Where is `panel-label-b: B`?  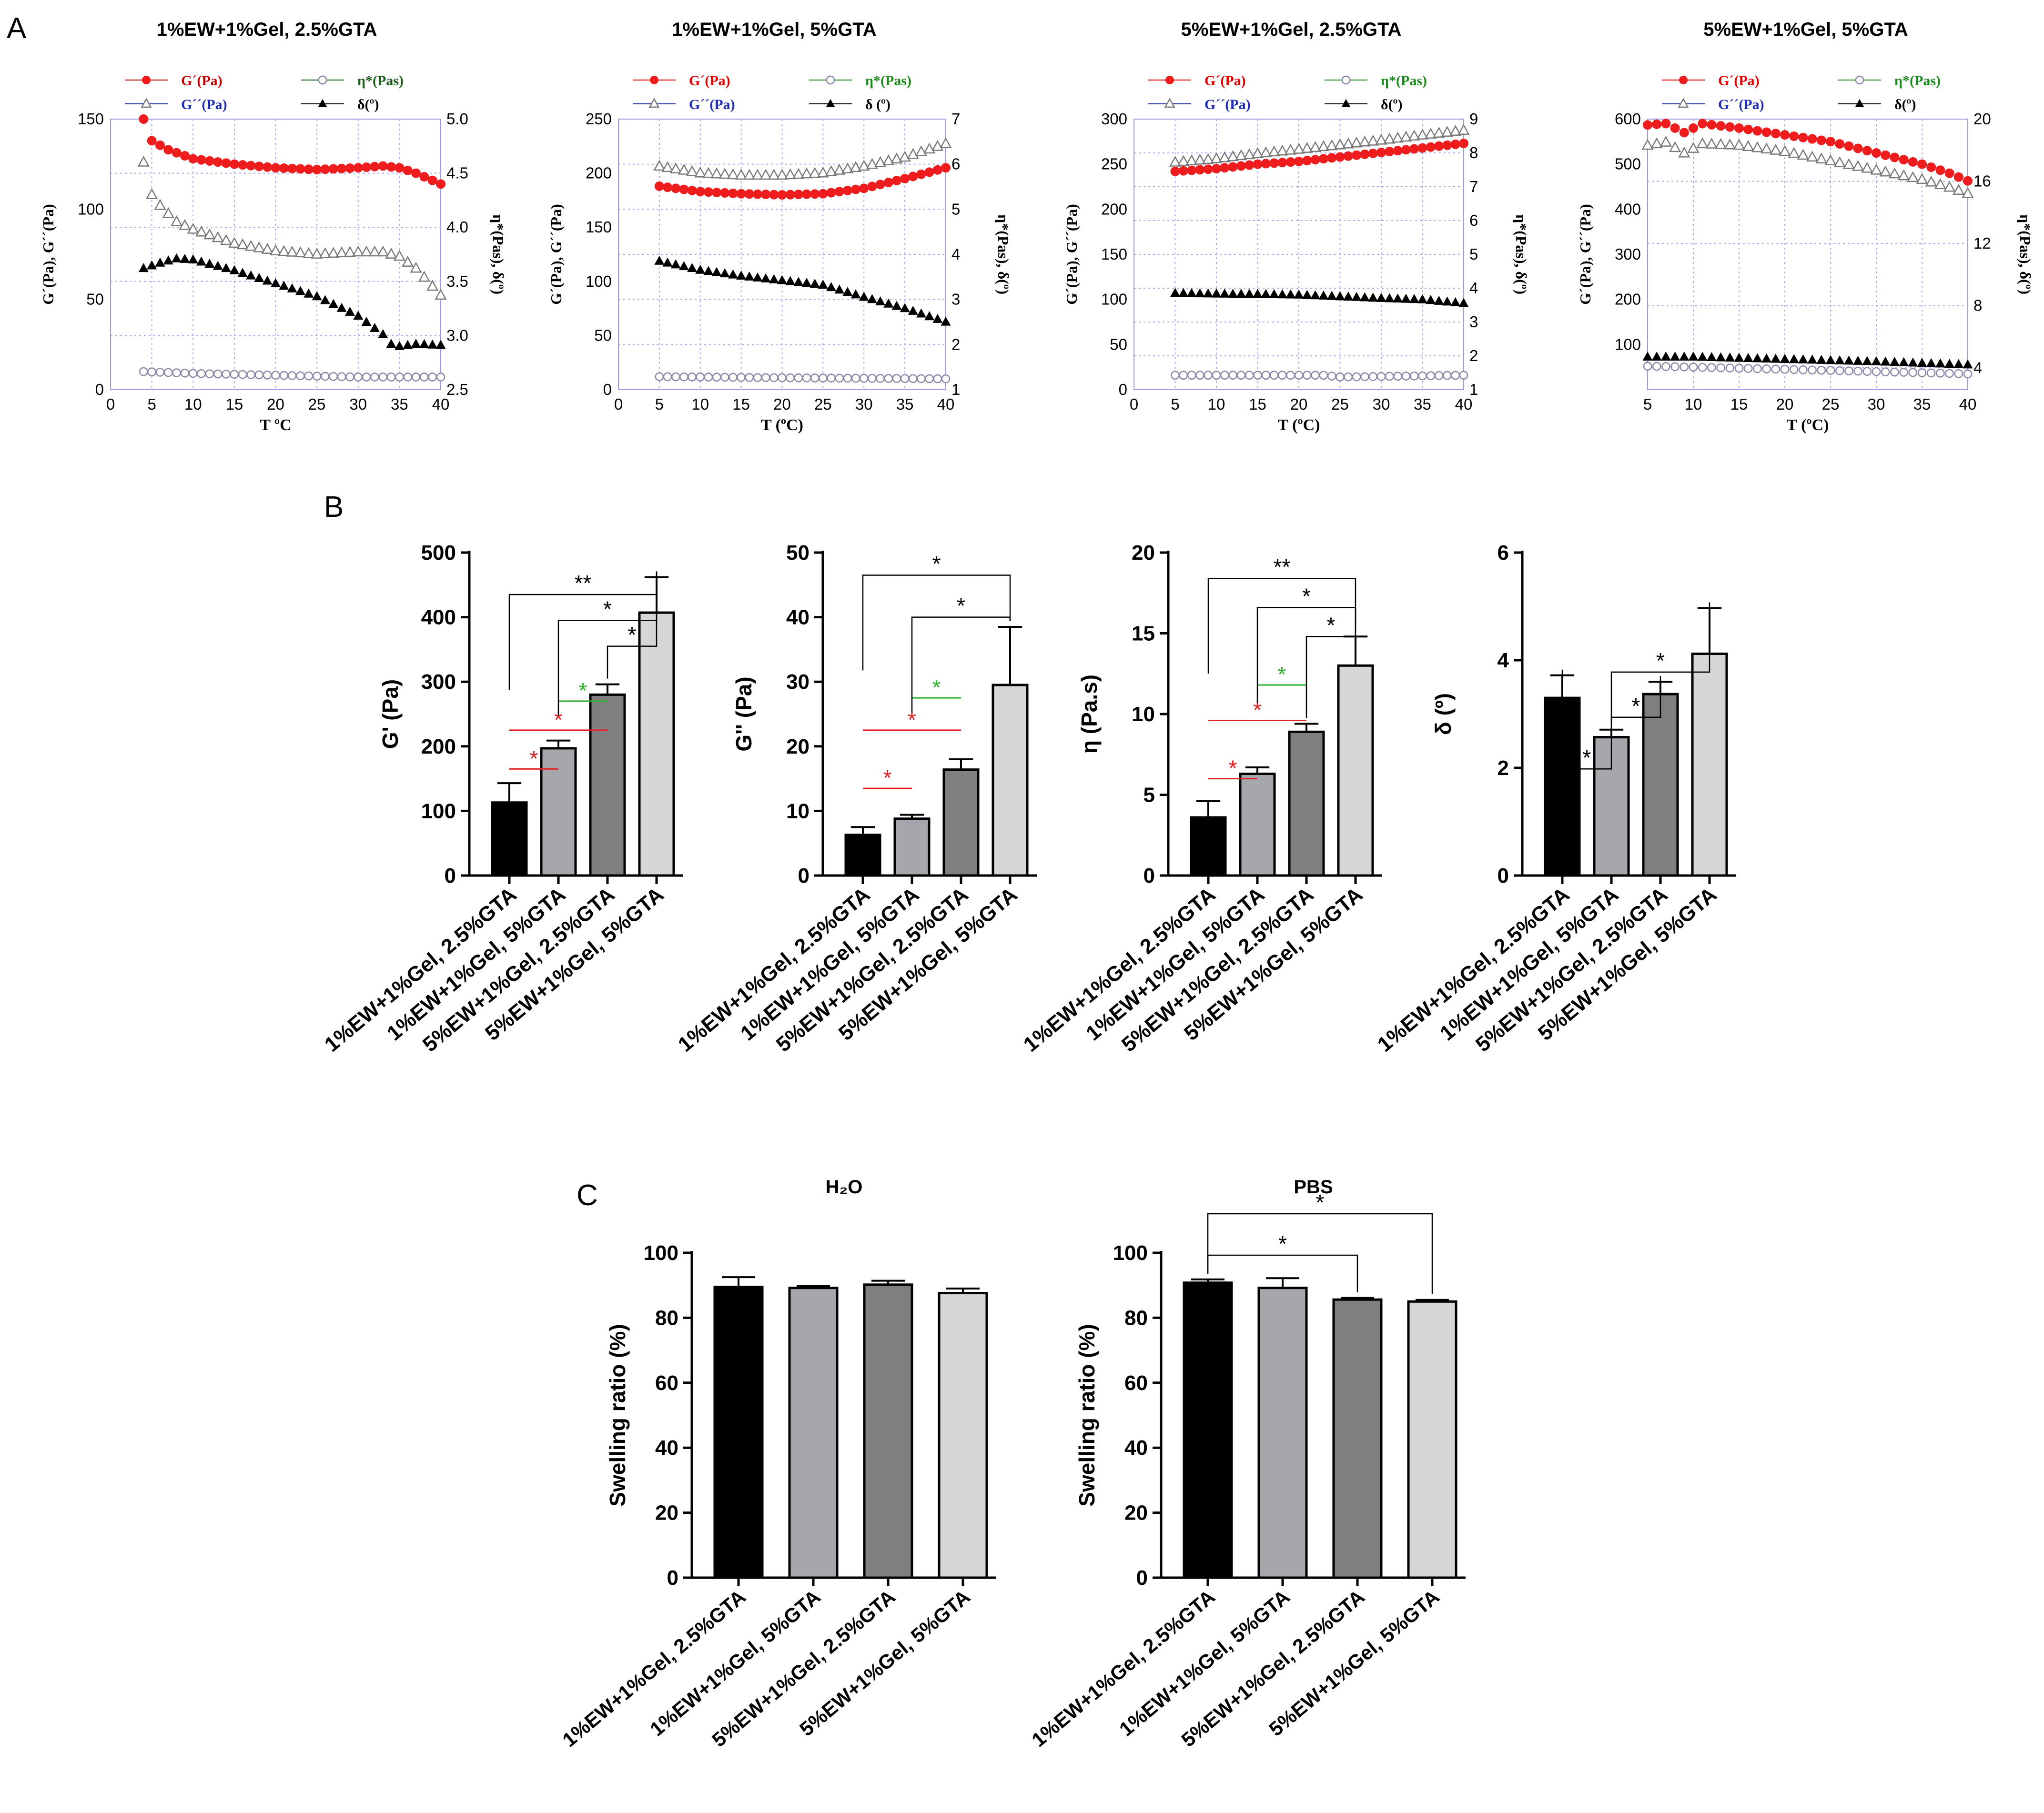 panel-label-b: B is located at coordinates (334, 507).